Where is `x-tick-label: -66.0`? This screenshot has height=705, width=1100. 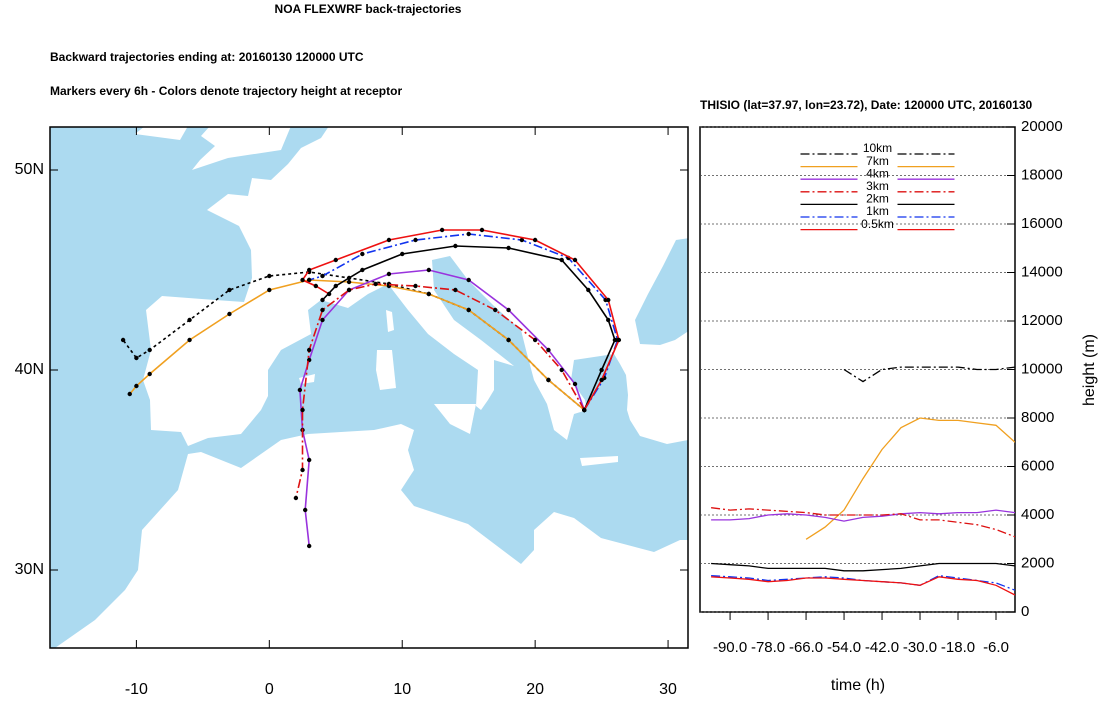 x-tick-label: -66.0 is located at coordinates (806, 647).